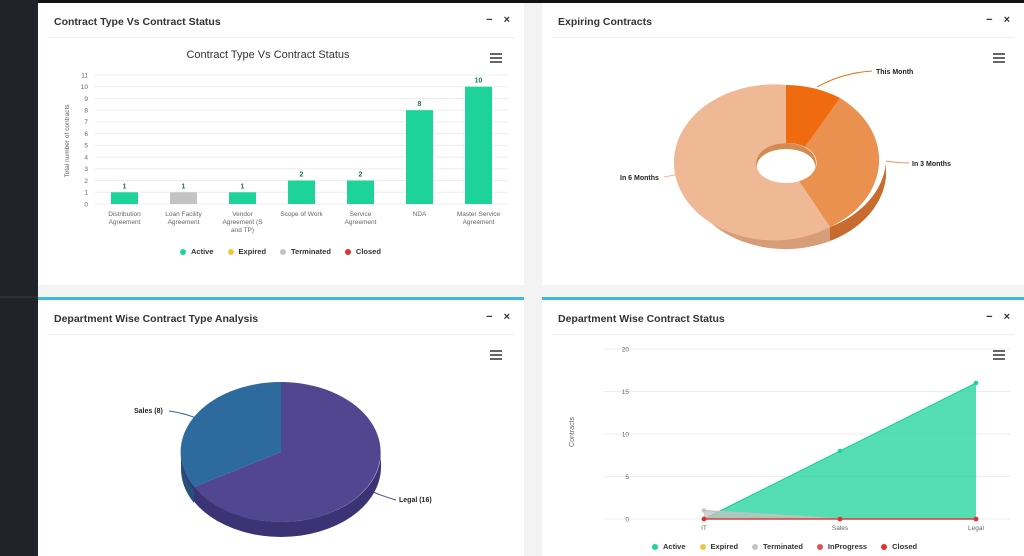  What do you see at coordinates (183, 214) in the screenshot?
I see `x-tick-label: Loan Facility` at bounding box center [183, 214].